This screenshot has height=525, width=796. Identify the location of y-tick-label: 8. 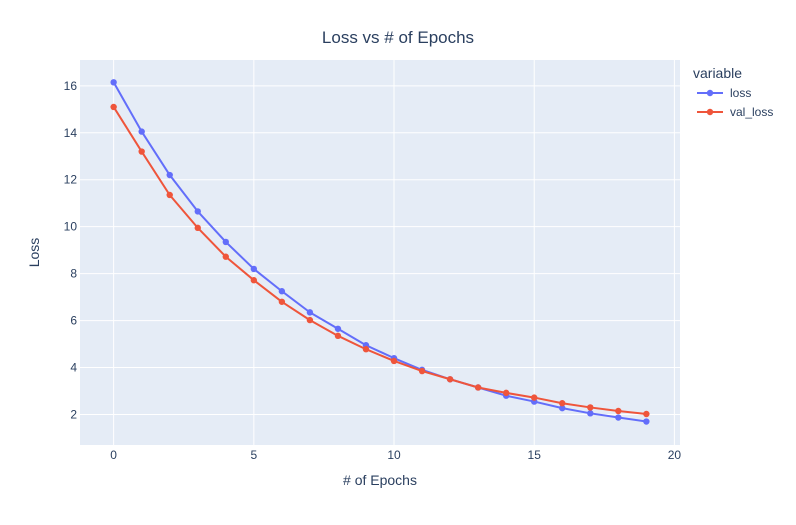
(73, 274).